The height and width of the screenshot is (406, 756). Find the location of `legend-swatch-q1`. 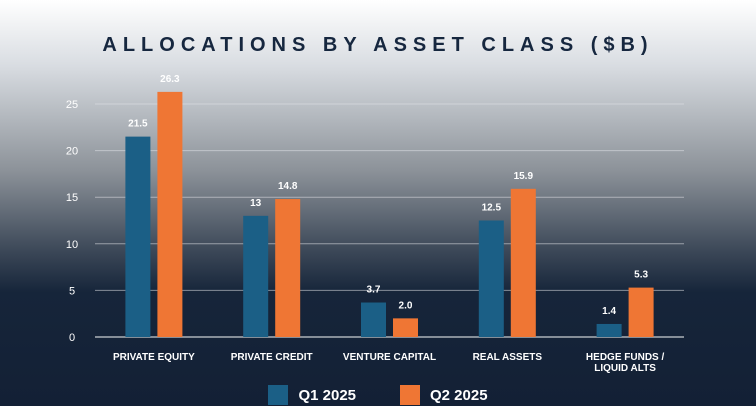

legend-swatch-q1 is located at coordinates (278, 395).